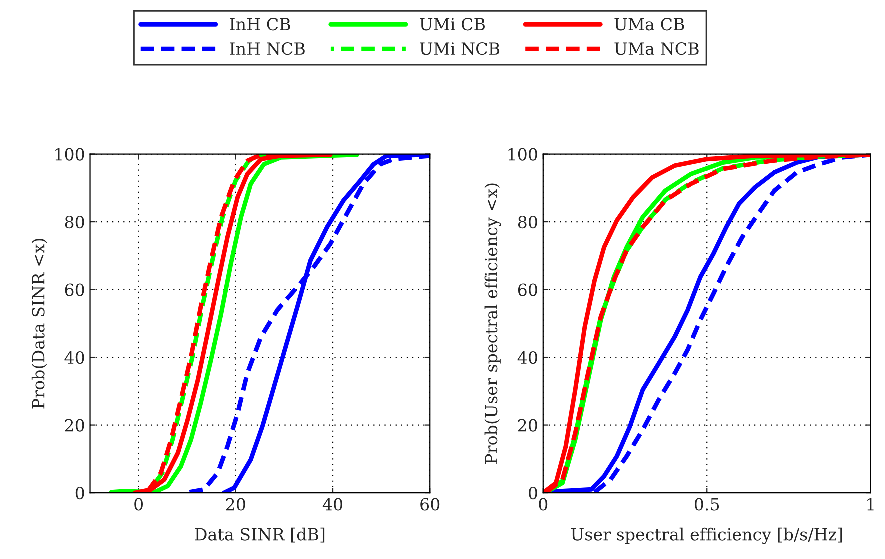 This screenshot has height=559, width=885. Describe the element at coordinates (649, 24) in the screenshot. I see `legend-label: UMa CB` at that location.